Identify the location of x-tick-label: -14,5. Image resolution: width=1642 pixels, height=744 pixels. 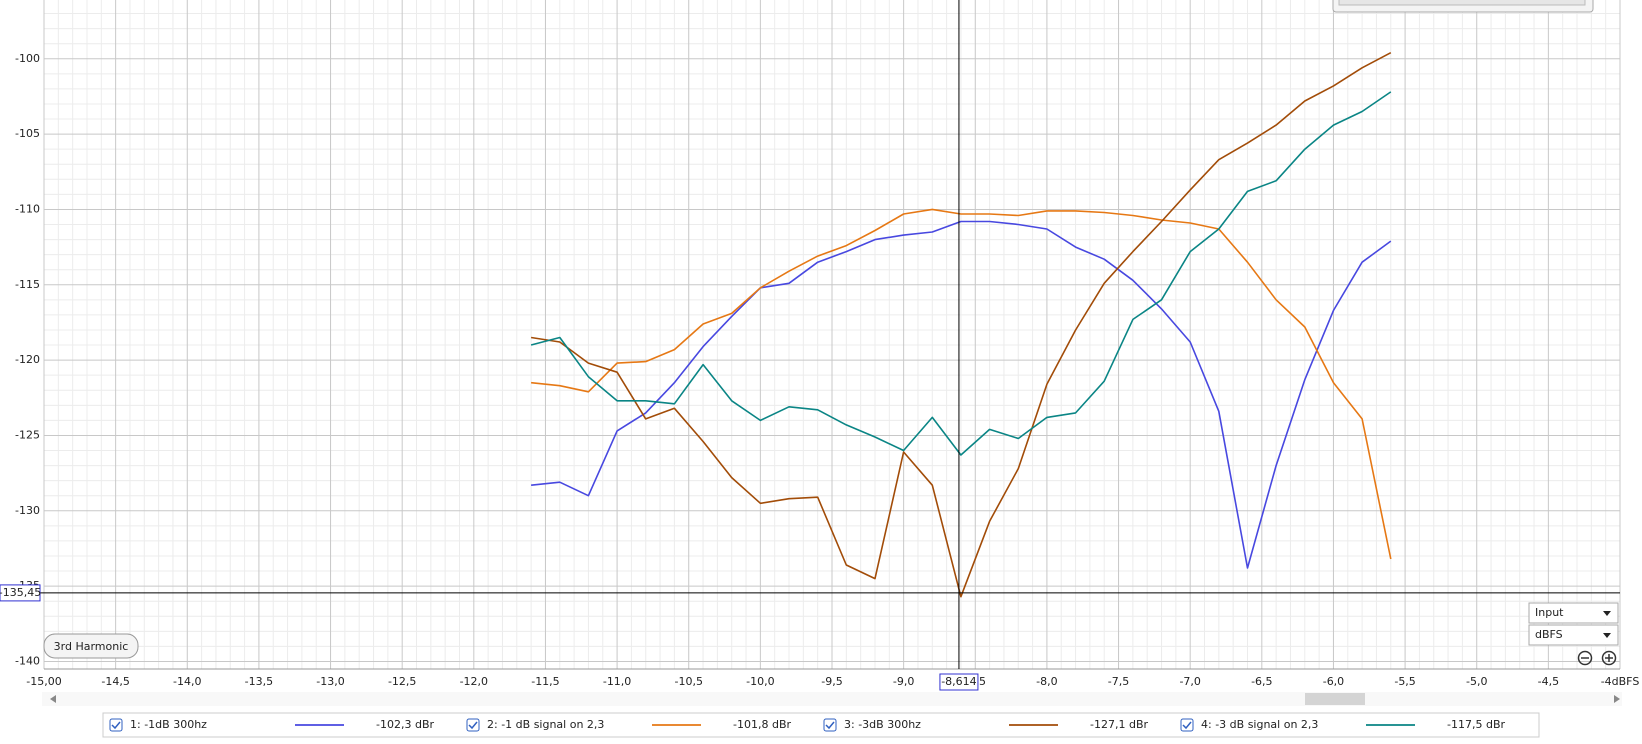
(115, 681).